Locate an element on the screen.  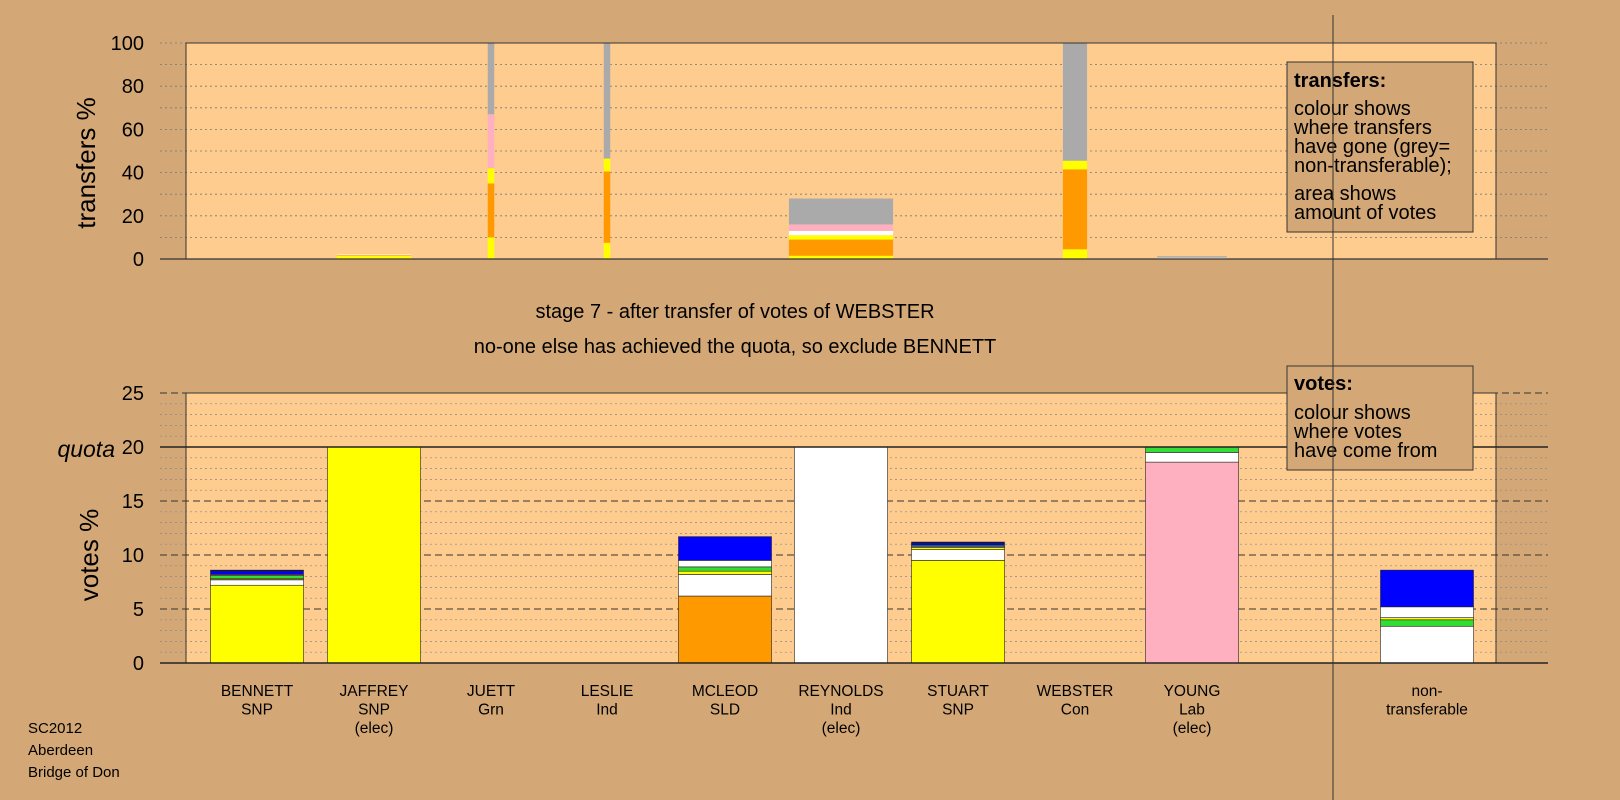
candidate-label: REYNOLDS is located at coordinates (840, 691).